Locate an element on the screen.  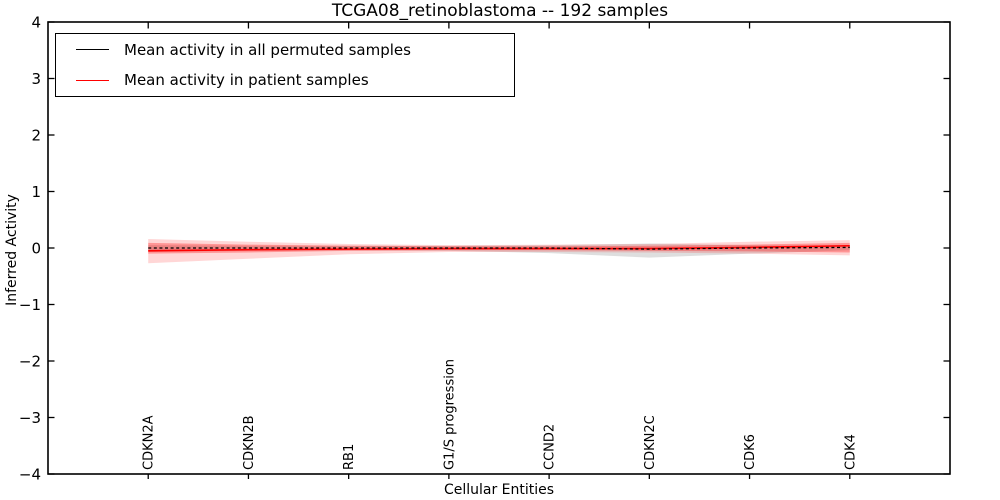
line-permuted is located at coordinates (499, 248).